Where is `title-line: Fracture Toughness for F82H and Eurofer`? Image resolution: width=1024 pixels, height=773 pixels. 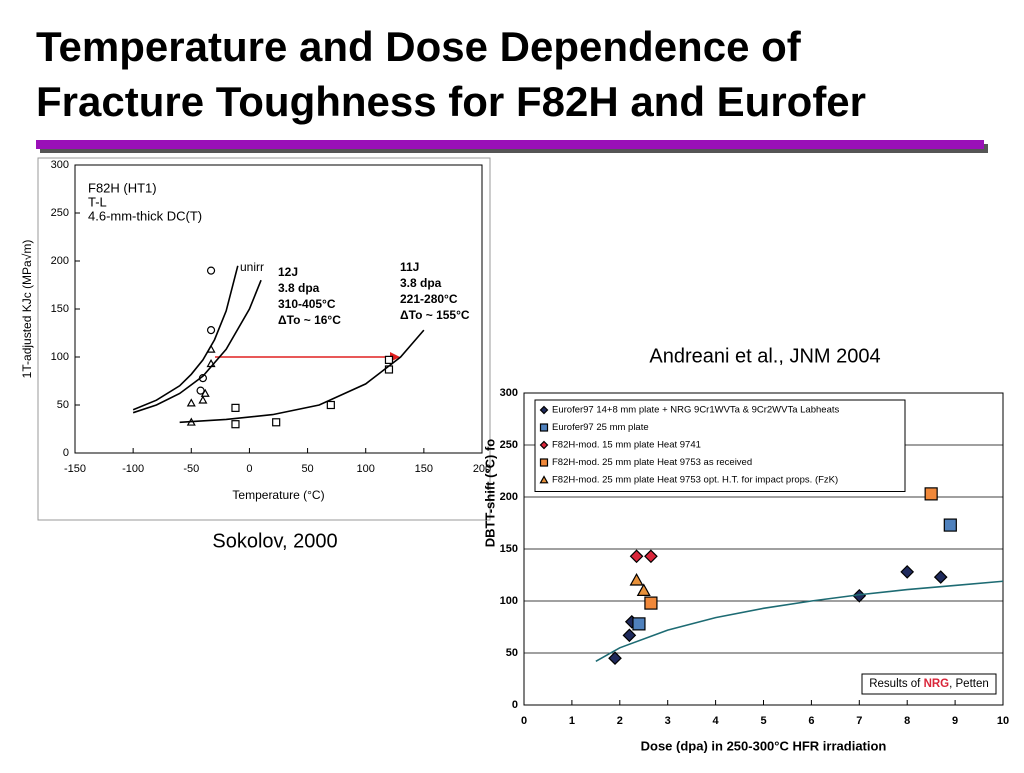 title-line: Fracture Toughness for F82H and Eurofer is located at coordinates (451, 101).